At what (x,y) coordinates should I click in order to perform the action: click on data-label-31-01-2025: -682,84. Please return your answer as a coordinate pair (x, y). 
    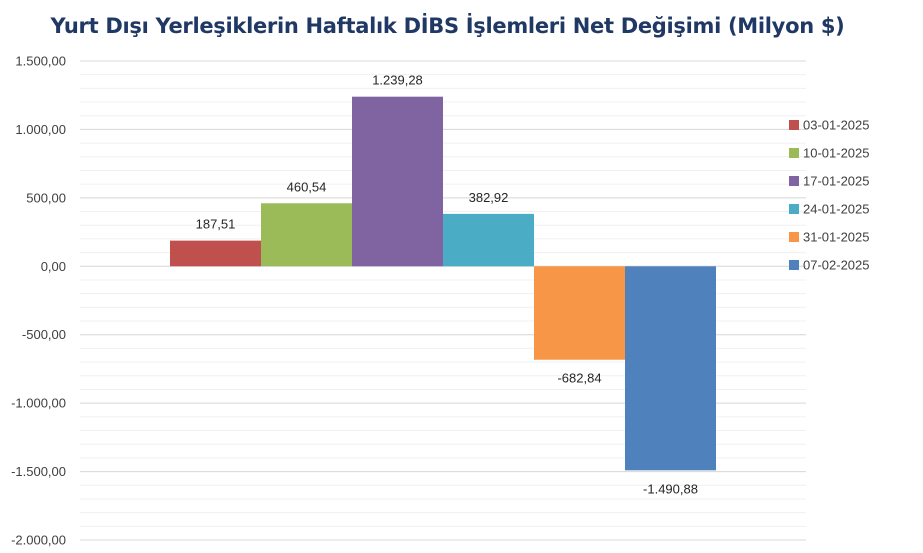
    Looking at the image, I should click on (579, 378).